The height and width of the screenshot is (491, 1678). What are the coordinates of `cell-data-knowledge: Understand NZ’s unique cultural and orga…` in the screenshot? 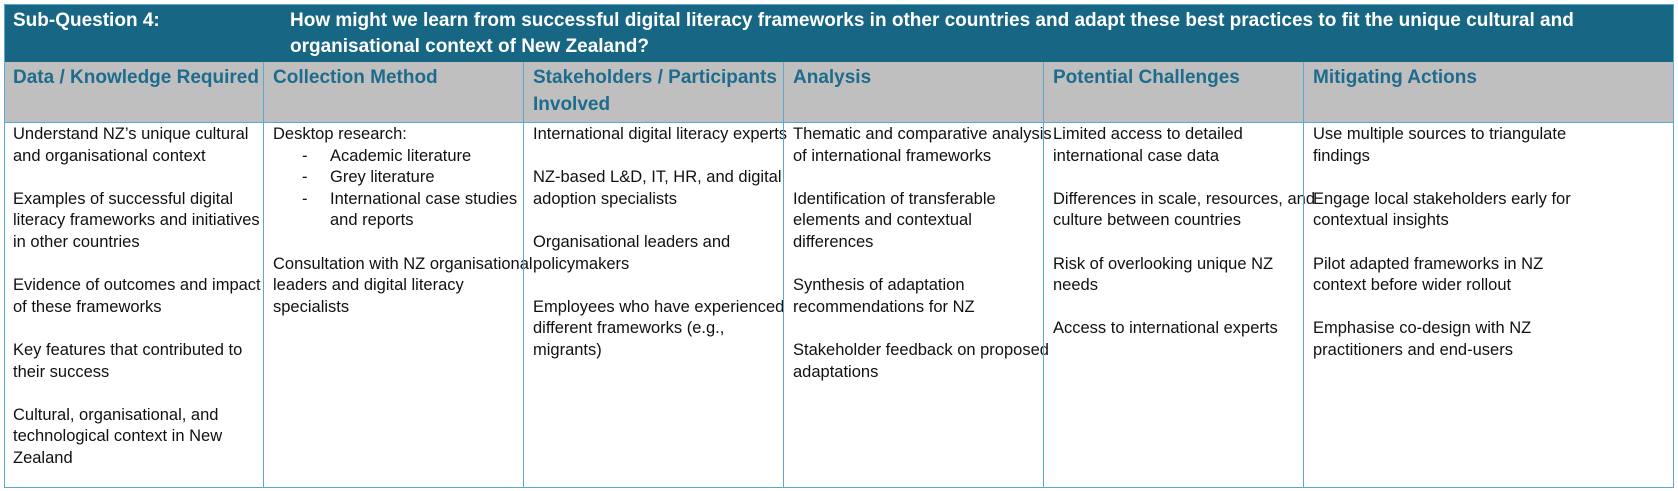 It's located at (144, 307).